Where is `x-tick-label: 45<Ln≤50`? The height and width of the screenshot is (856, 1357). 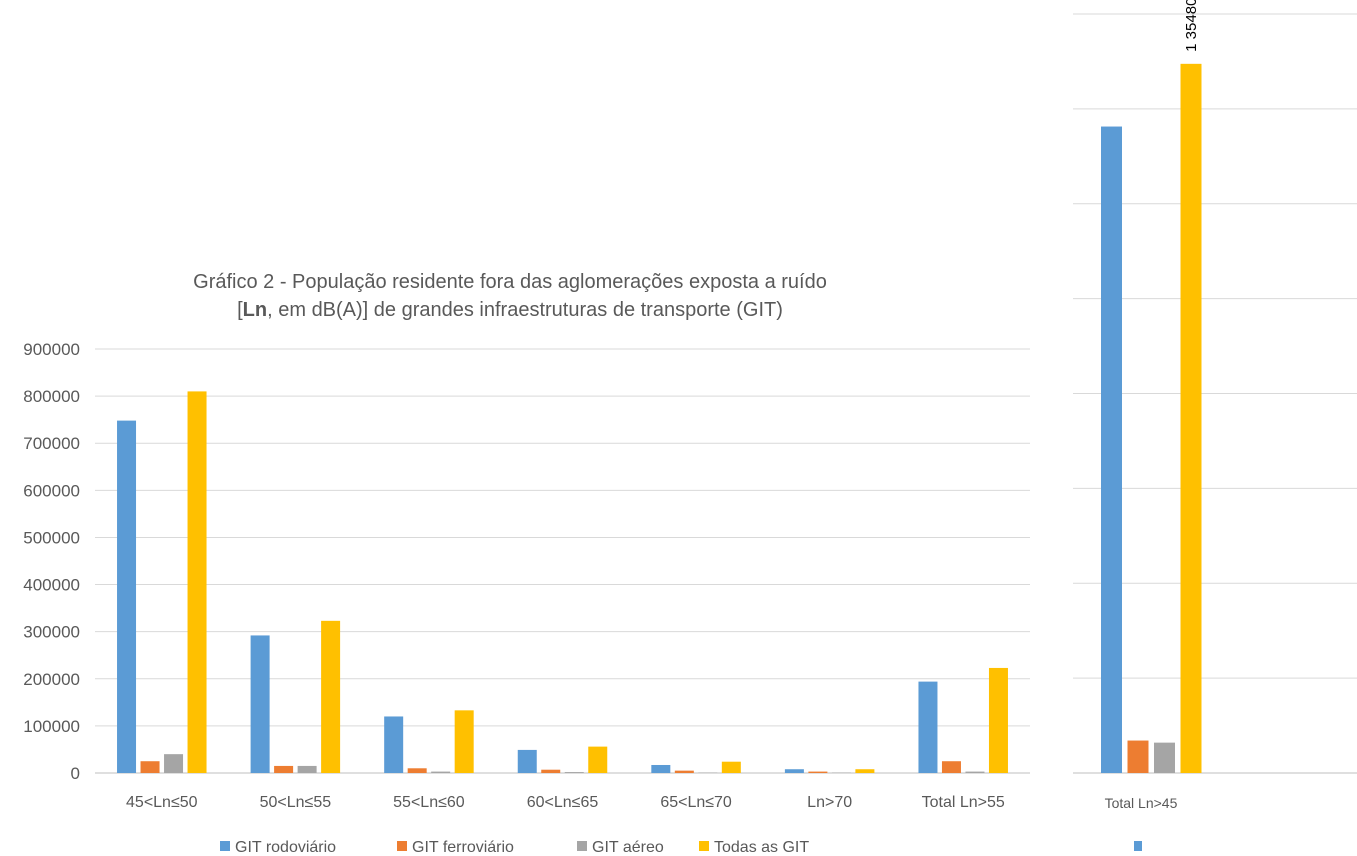
x-tick-label: 45<Ln≤50 is located at coordinates (162, 802).